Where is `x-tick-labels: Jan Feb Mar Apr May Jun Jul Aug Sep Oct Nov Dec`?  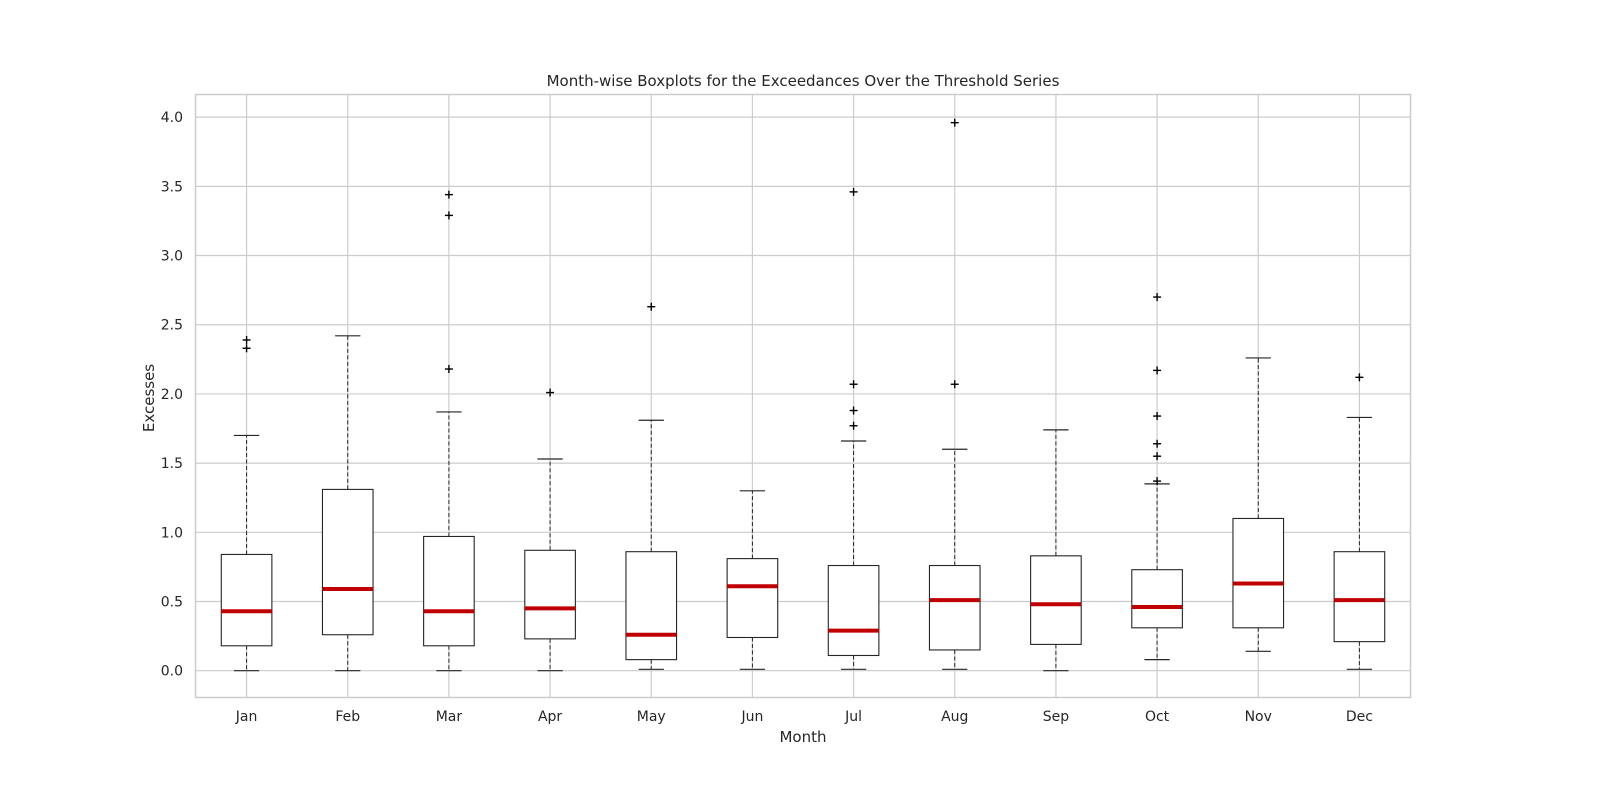
x-tick-labels: Jan Feb Mar Apr May Jun Jul Aug Sep Oct Nov Dec is located at coordinates (804, 717).